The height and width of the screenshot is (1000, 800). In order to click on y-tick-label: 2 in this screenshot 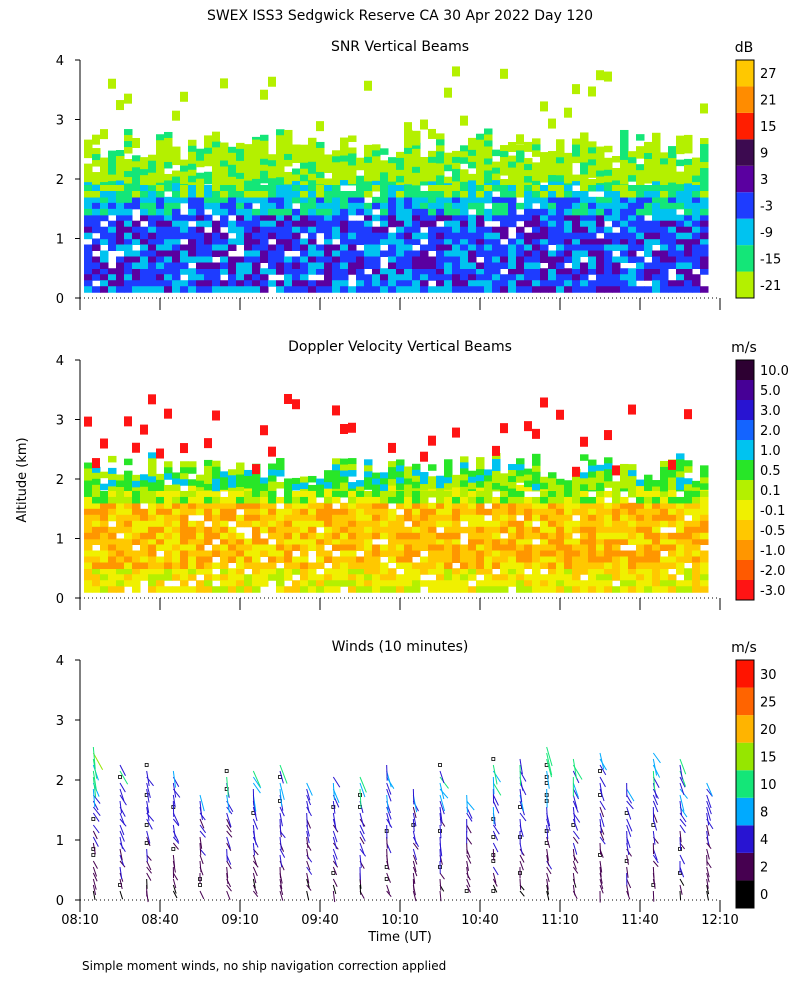, I will do `click(60, 781)`.